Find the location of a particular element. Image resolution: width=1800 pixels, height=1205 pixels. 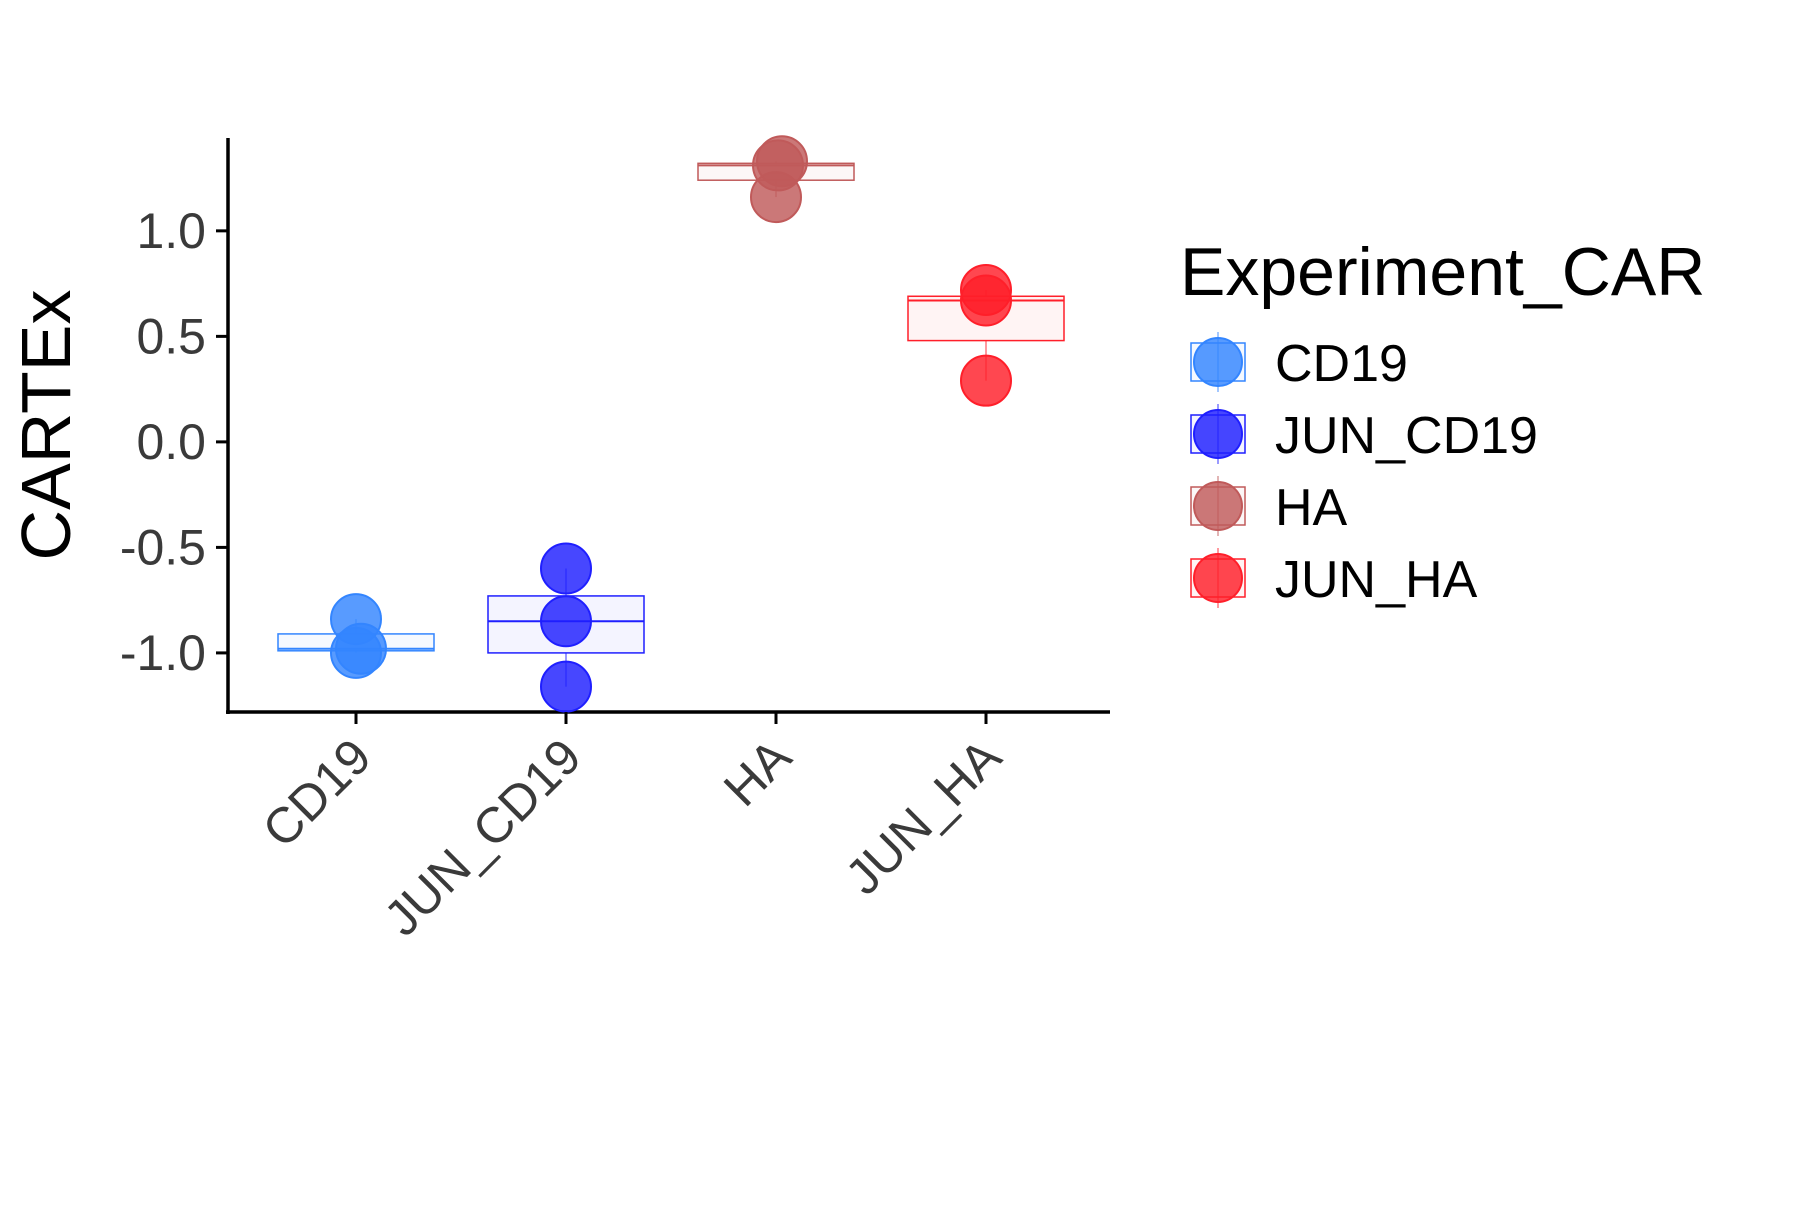

legend-item-CD19: CD19 is located at coordinates (1299, 362).